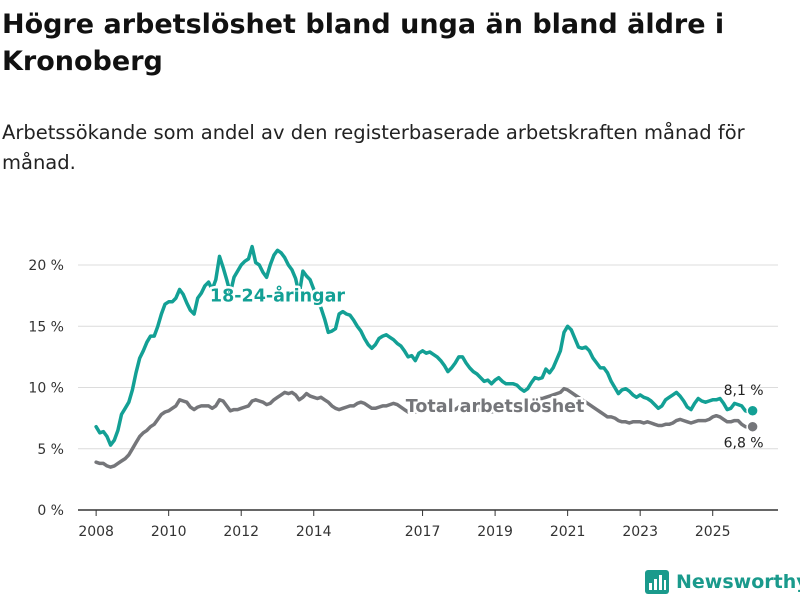 Image resolution: width=800 pixels, height=600 pixels. I want to click on series-name-label: 18-24-åringar, so click(277, 296).